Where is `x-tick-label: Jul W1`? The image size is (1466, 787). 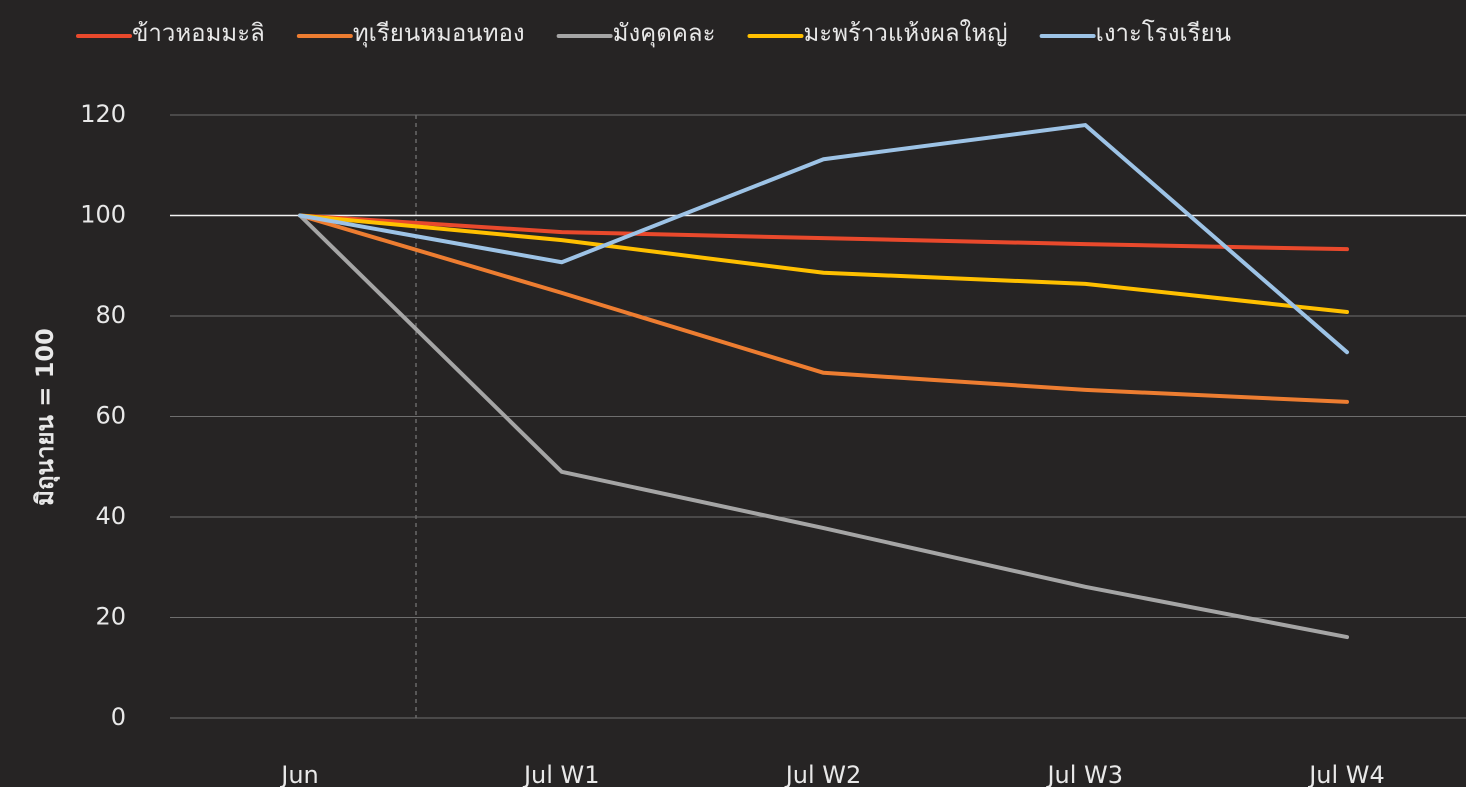
x-tick-label: Jul W1 is located at coordinates (561, 774).